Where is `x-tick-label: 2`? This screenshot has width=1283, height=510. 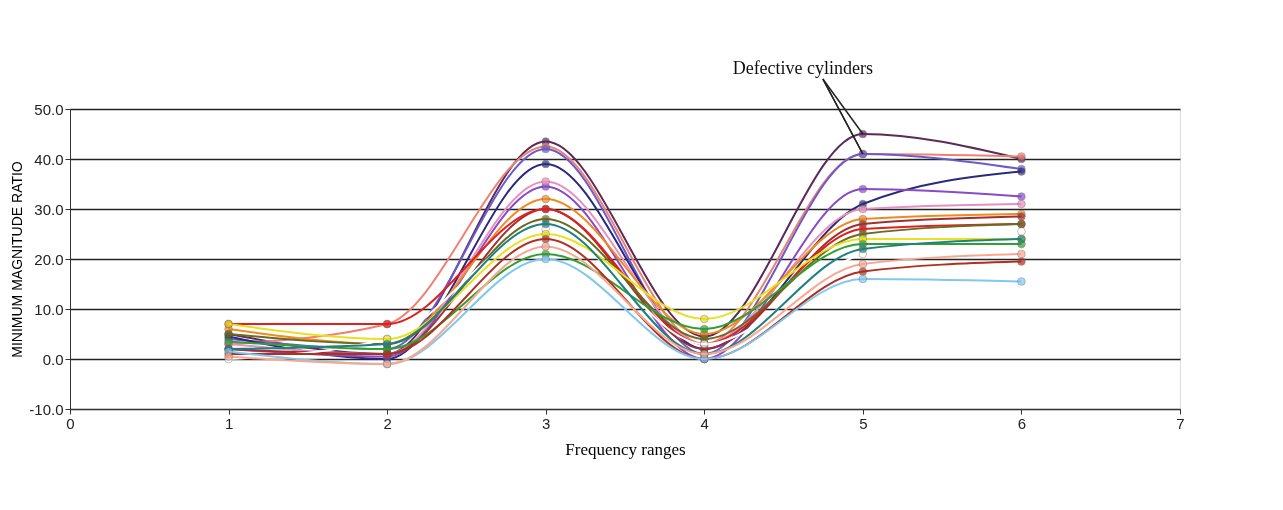 x-tick-label: 2 is located at coordinates (387, 423).